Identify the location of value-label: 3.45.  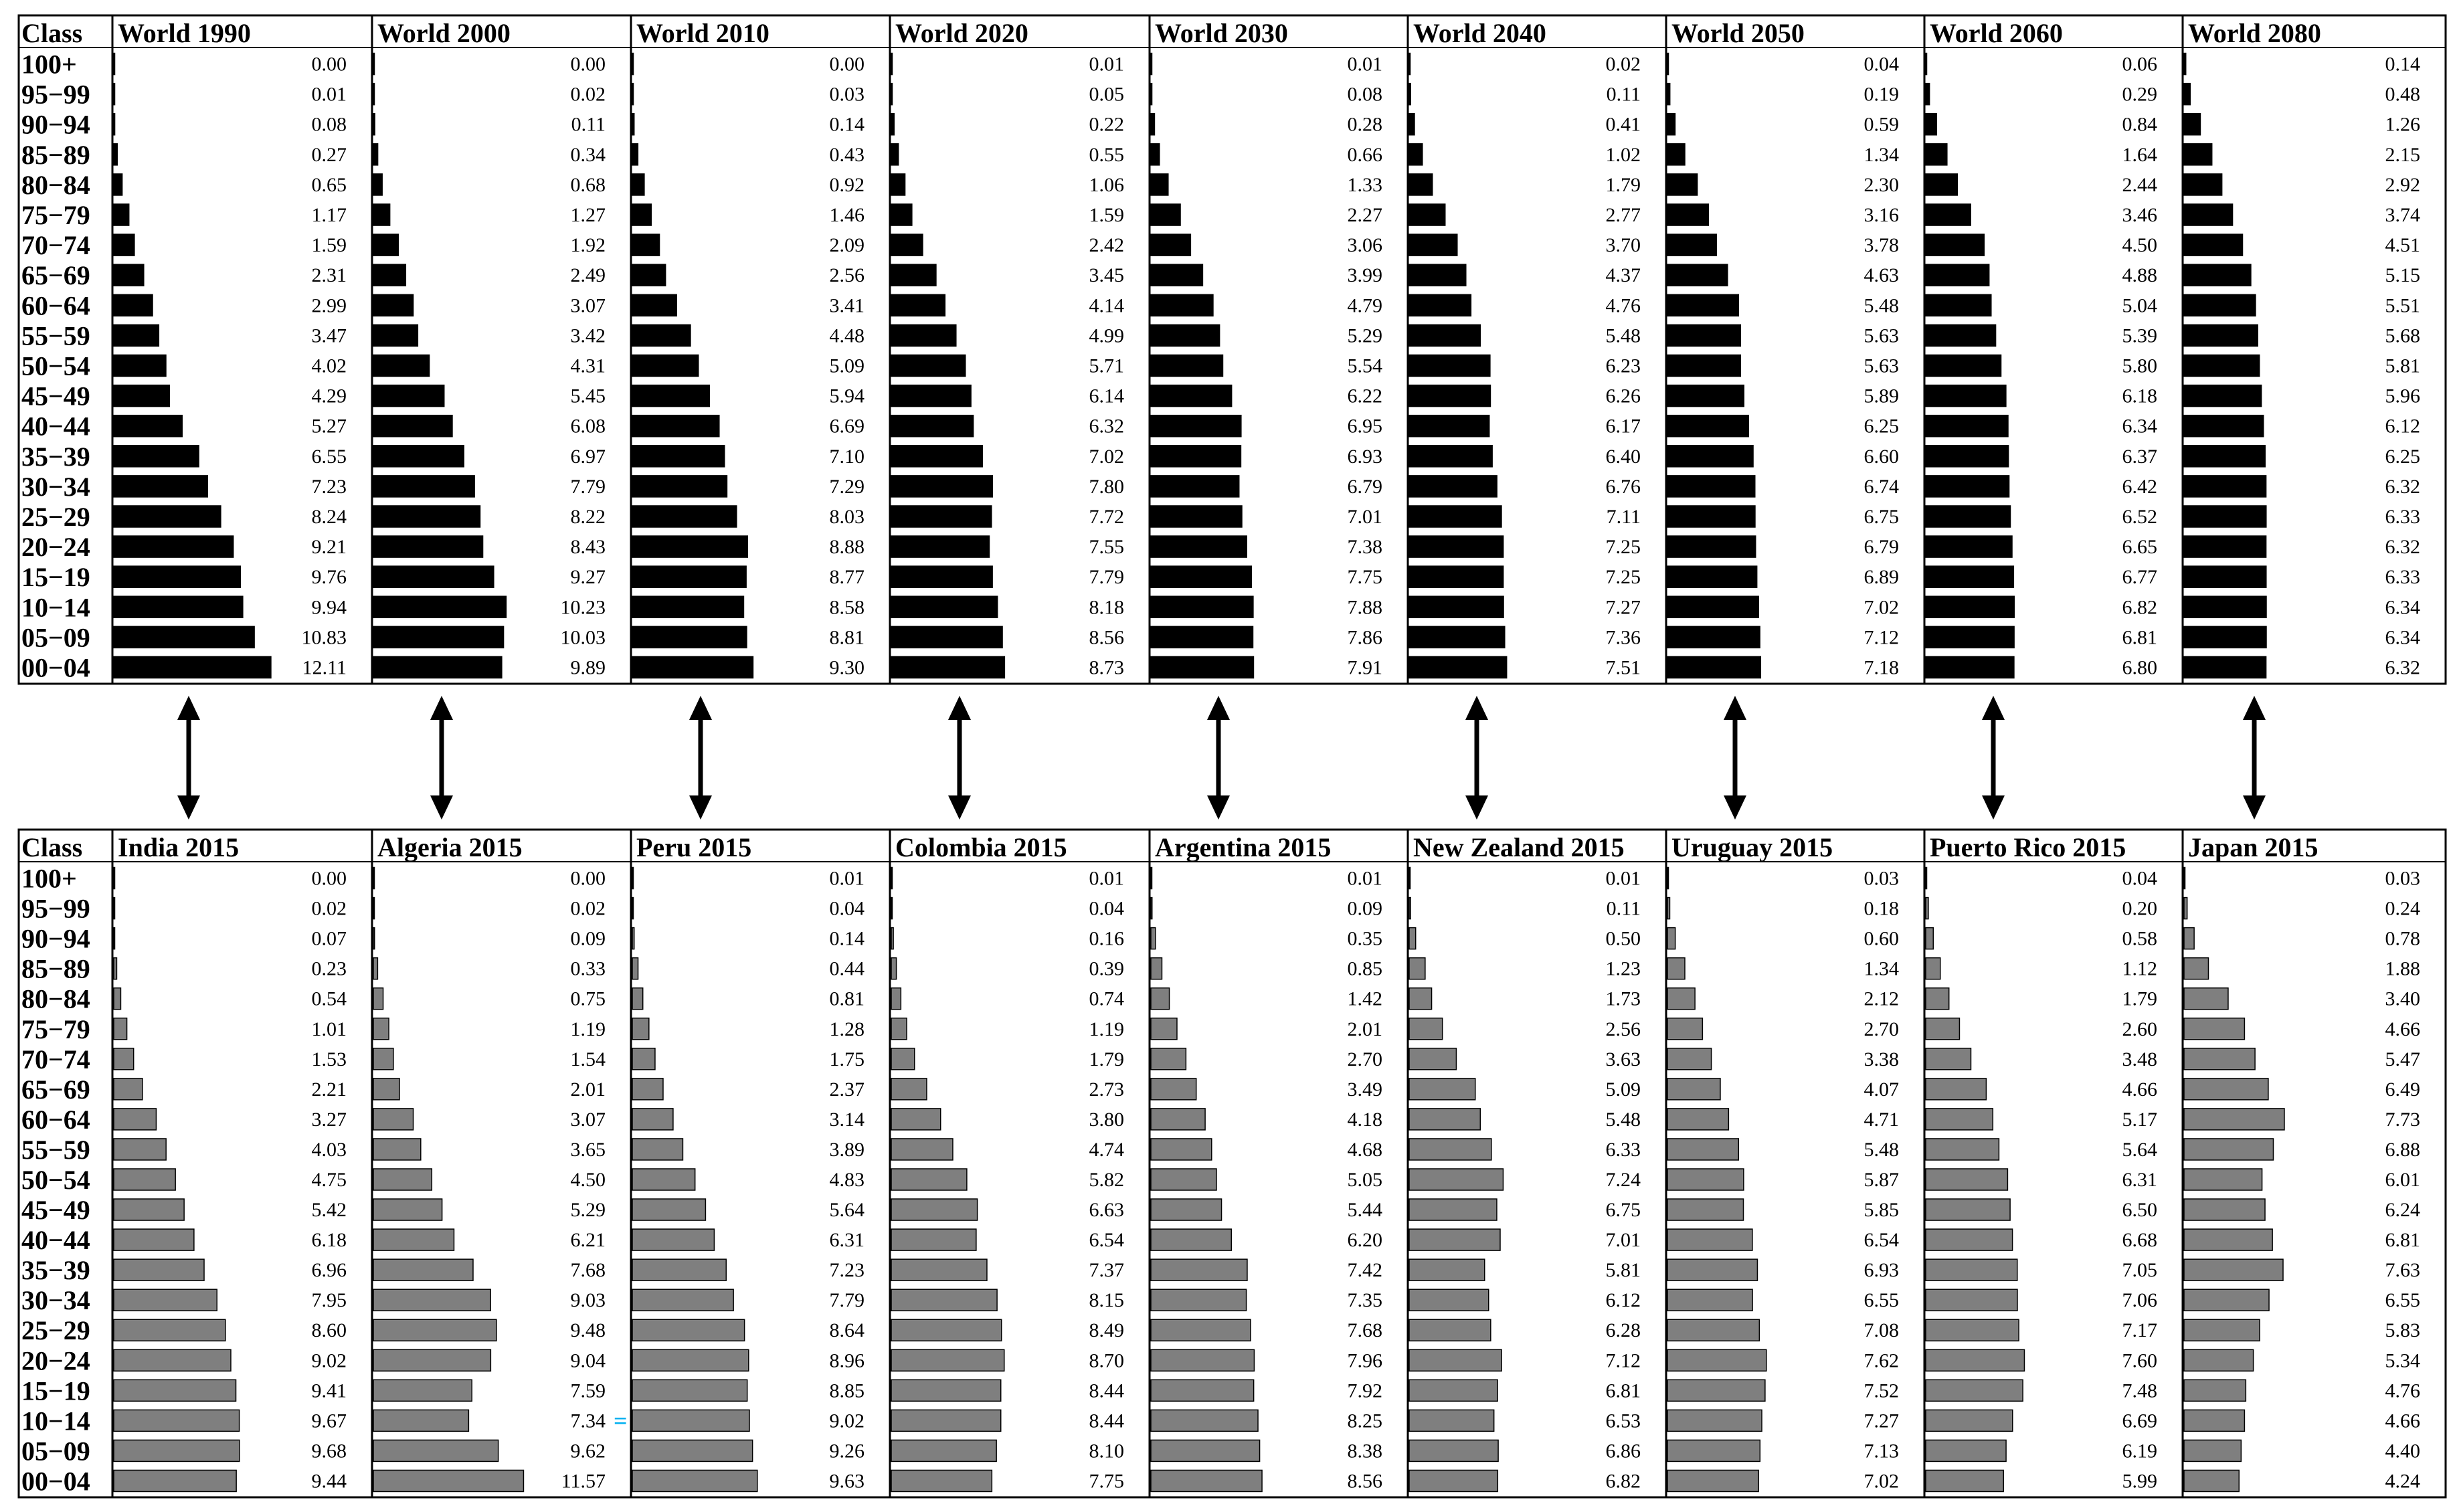
(1107, 275).